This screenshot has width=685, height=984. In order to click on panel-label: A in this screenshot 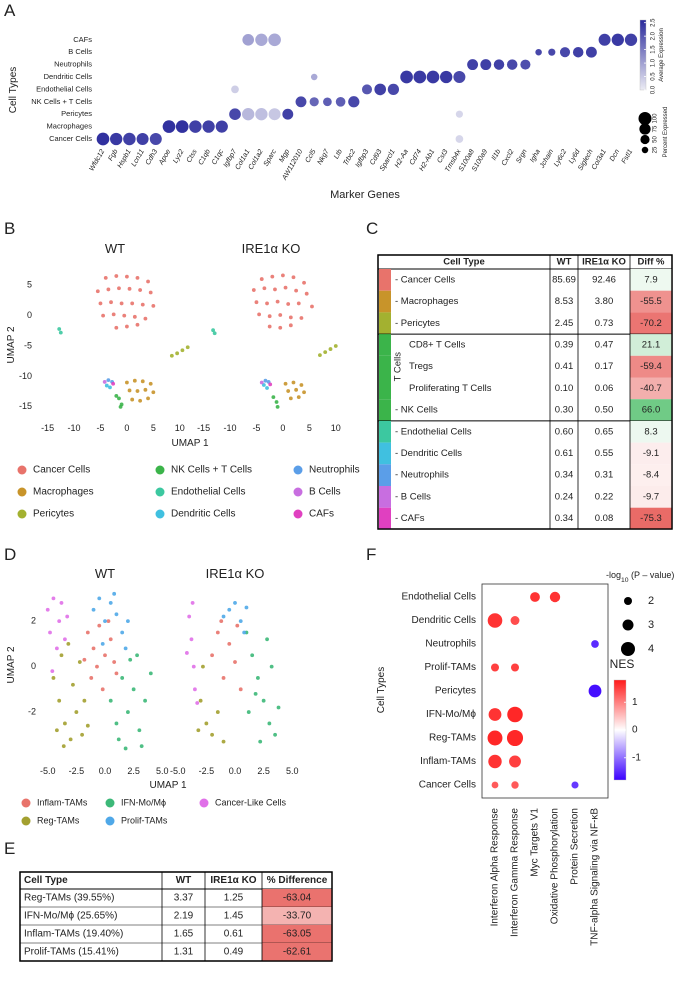, I will do `click(10, 10)`.